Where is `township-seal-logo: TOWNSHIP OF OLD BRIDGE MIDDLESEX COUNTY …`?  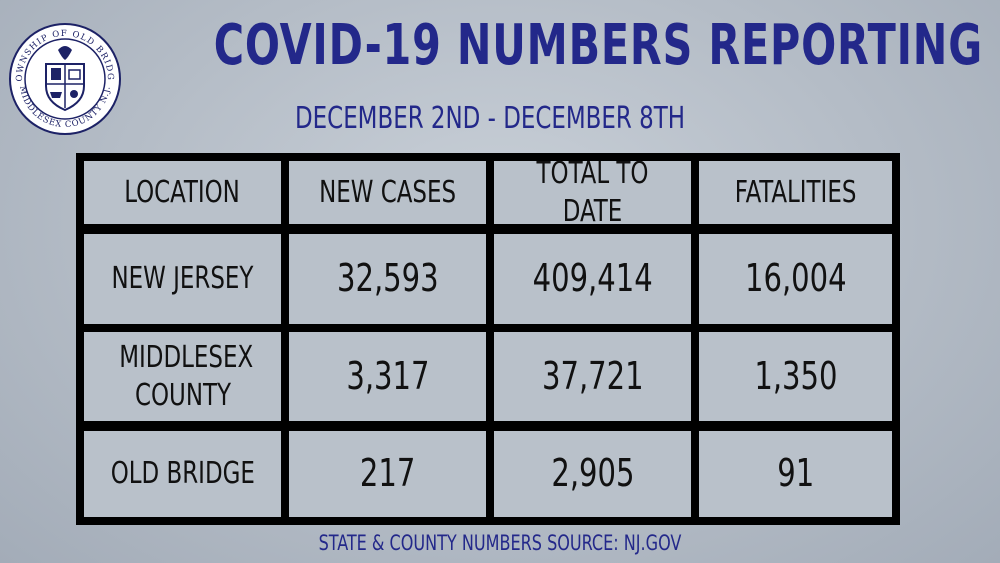
township-seal-logo: TOWNSHIP OF OLD BRIDGE MIDDLESEX COUNTY … is located at coordinates (64, 78).